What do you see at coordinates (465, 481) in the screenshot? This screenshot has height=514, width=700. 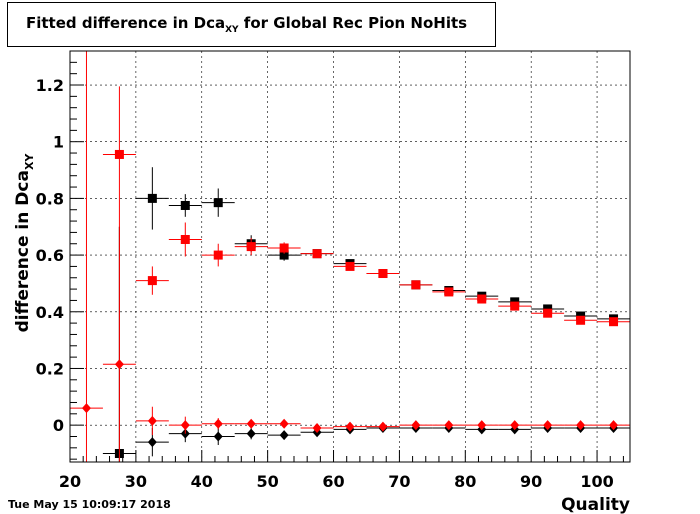 I see `x-tick-label: 80` at bounding box center [465, 481].